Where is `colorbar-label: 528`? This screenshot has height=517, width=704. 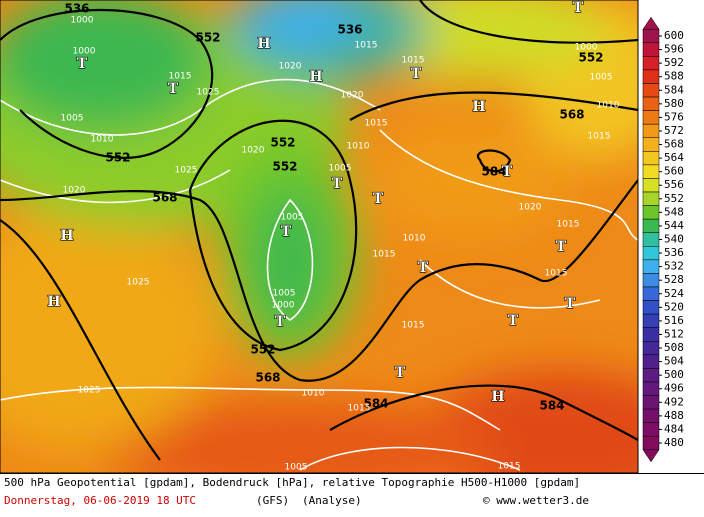 colorbar-label: 528 is located at coordinates (674, 279).